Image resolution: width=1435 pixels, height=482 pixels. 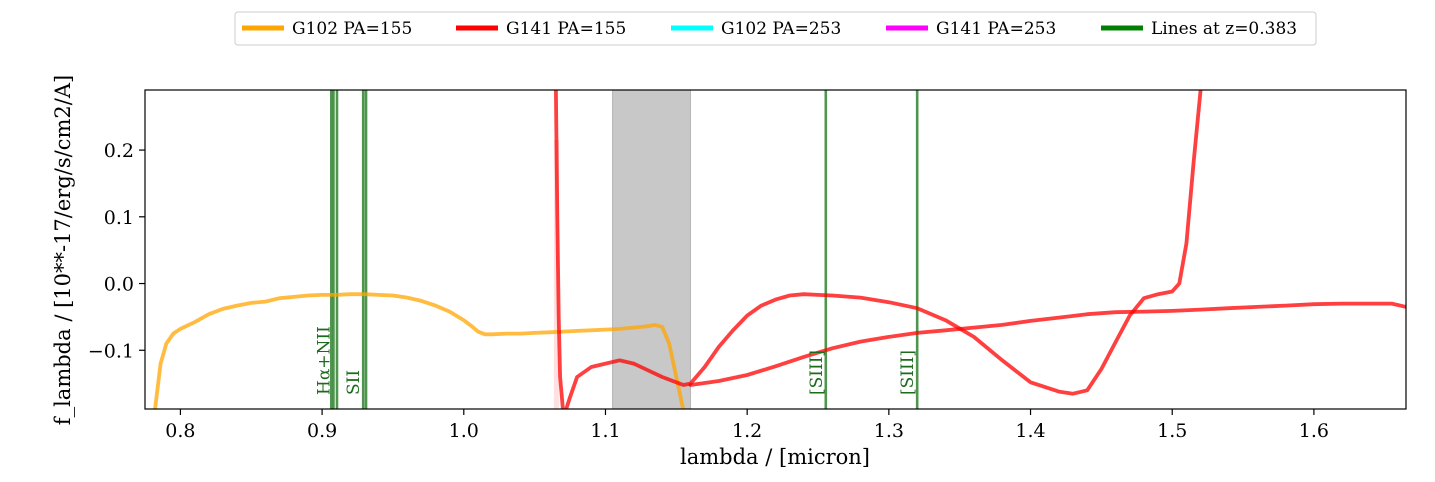 What do you see at coordinates (1030, 431) in the screenshot?
I see `x-tick-label-6: 1.4` at bounding box center [1030, 431].